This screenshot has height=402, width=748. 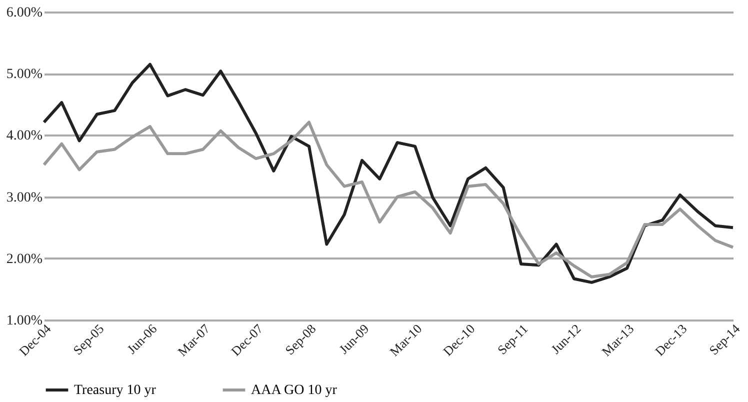 I want to click on y-tick-label: 2.00%, so click(x=24, y=259).